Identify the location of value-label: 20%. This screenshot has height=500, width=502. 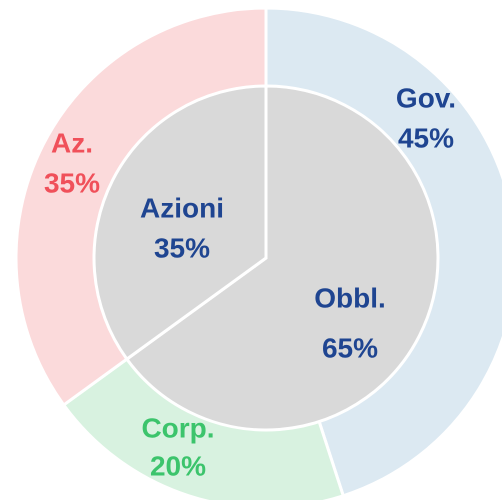
(178, 465).